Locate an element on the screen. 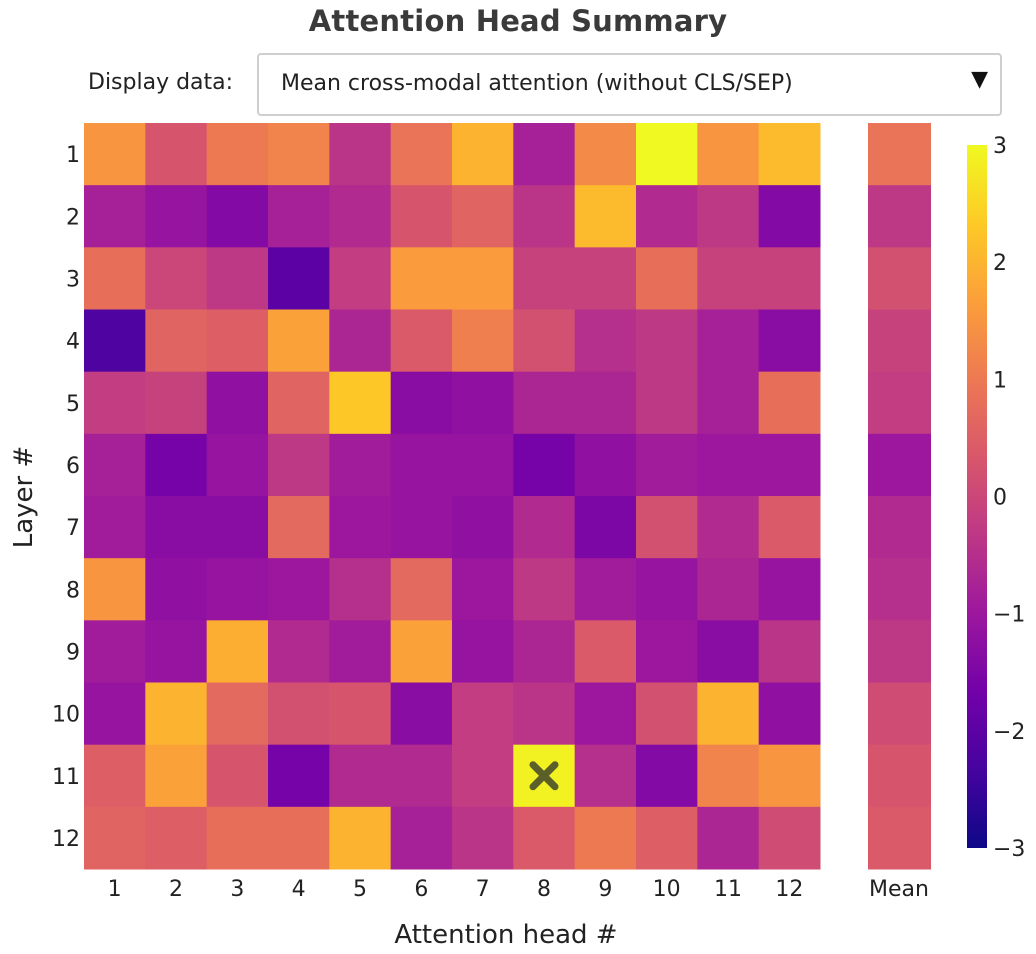  y-tick-label: 12 is located at coordinates (66, 839).